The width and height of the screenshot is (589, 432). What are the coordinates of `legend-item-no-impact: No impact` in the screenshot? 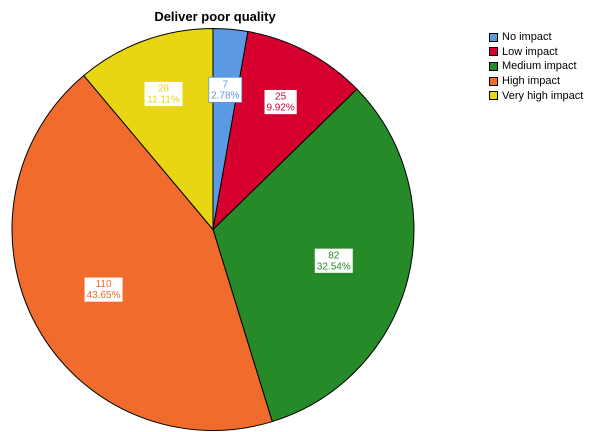 It's located at (536, 37).